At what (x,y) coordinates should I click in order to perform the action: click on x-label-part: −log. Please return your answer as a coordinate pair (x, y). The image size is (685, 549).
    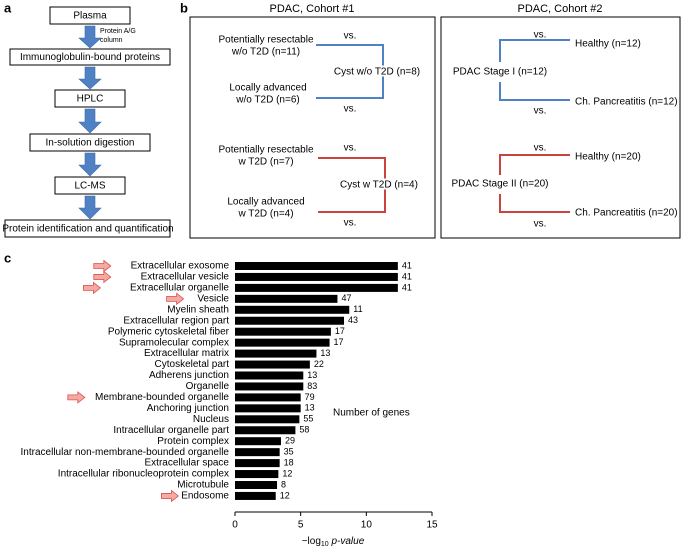
    Looking at the image, I should click on (311, 541).